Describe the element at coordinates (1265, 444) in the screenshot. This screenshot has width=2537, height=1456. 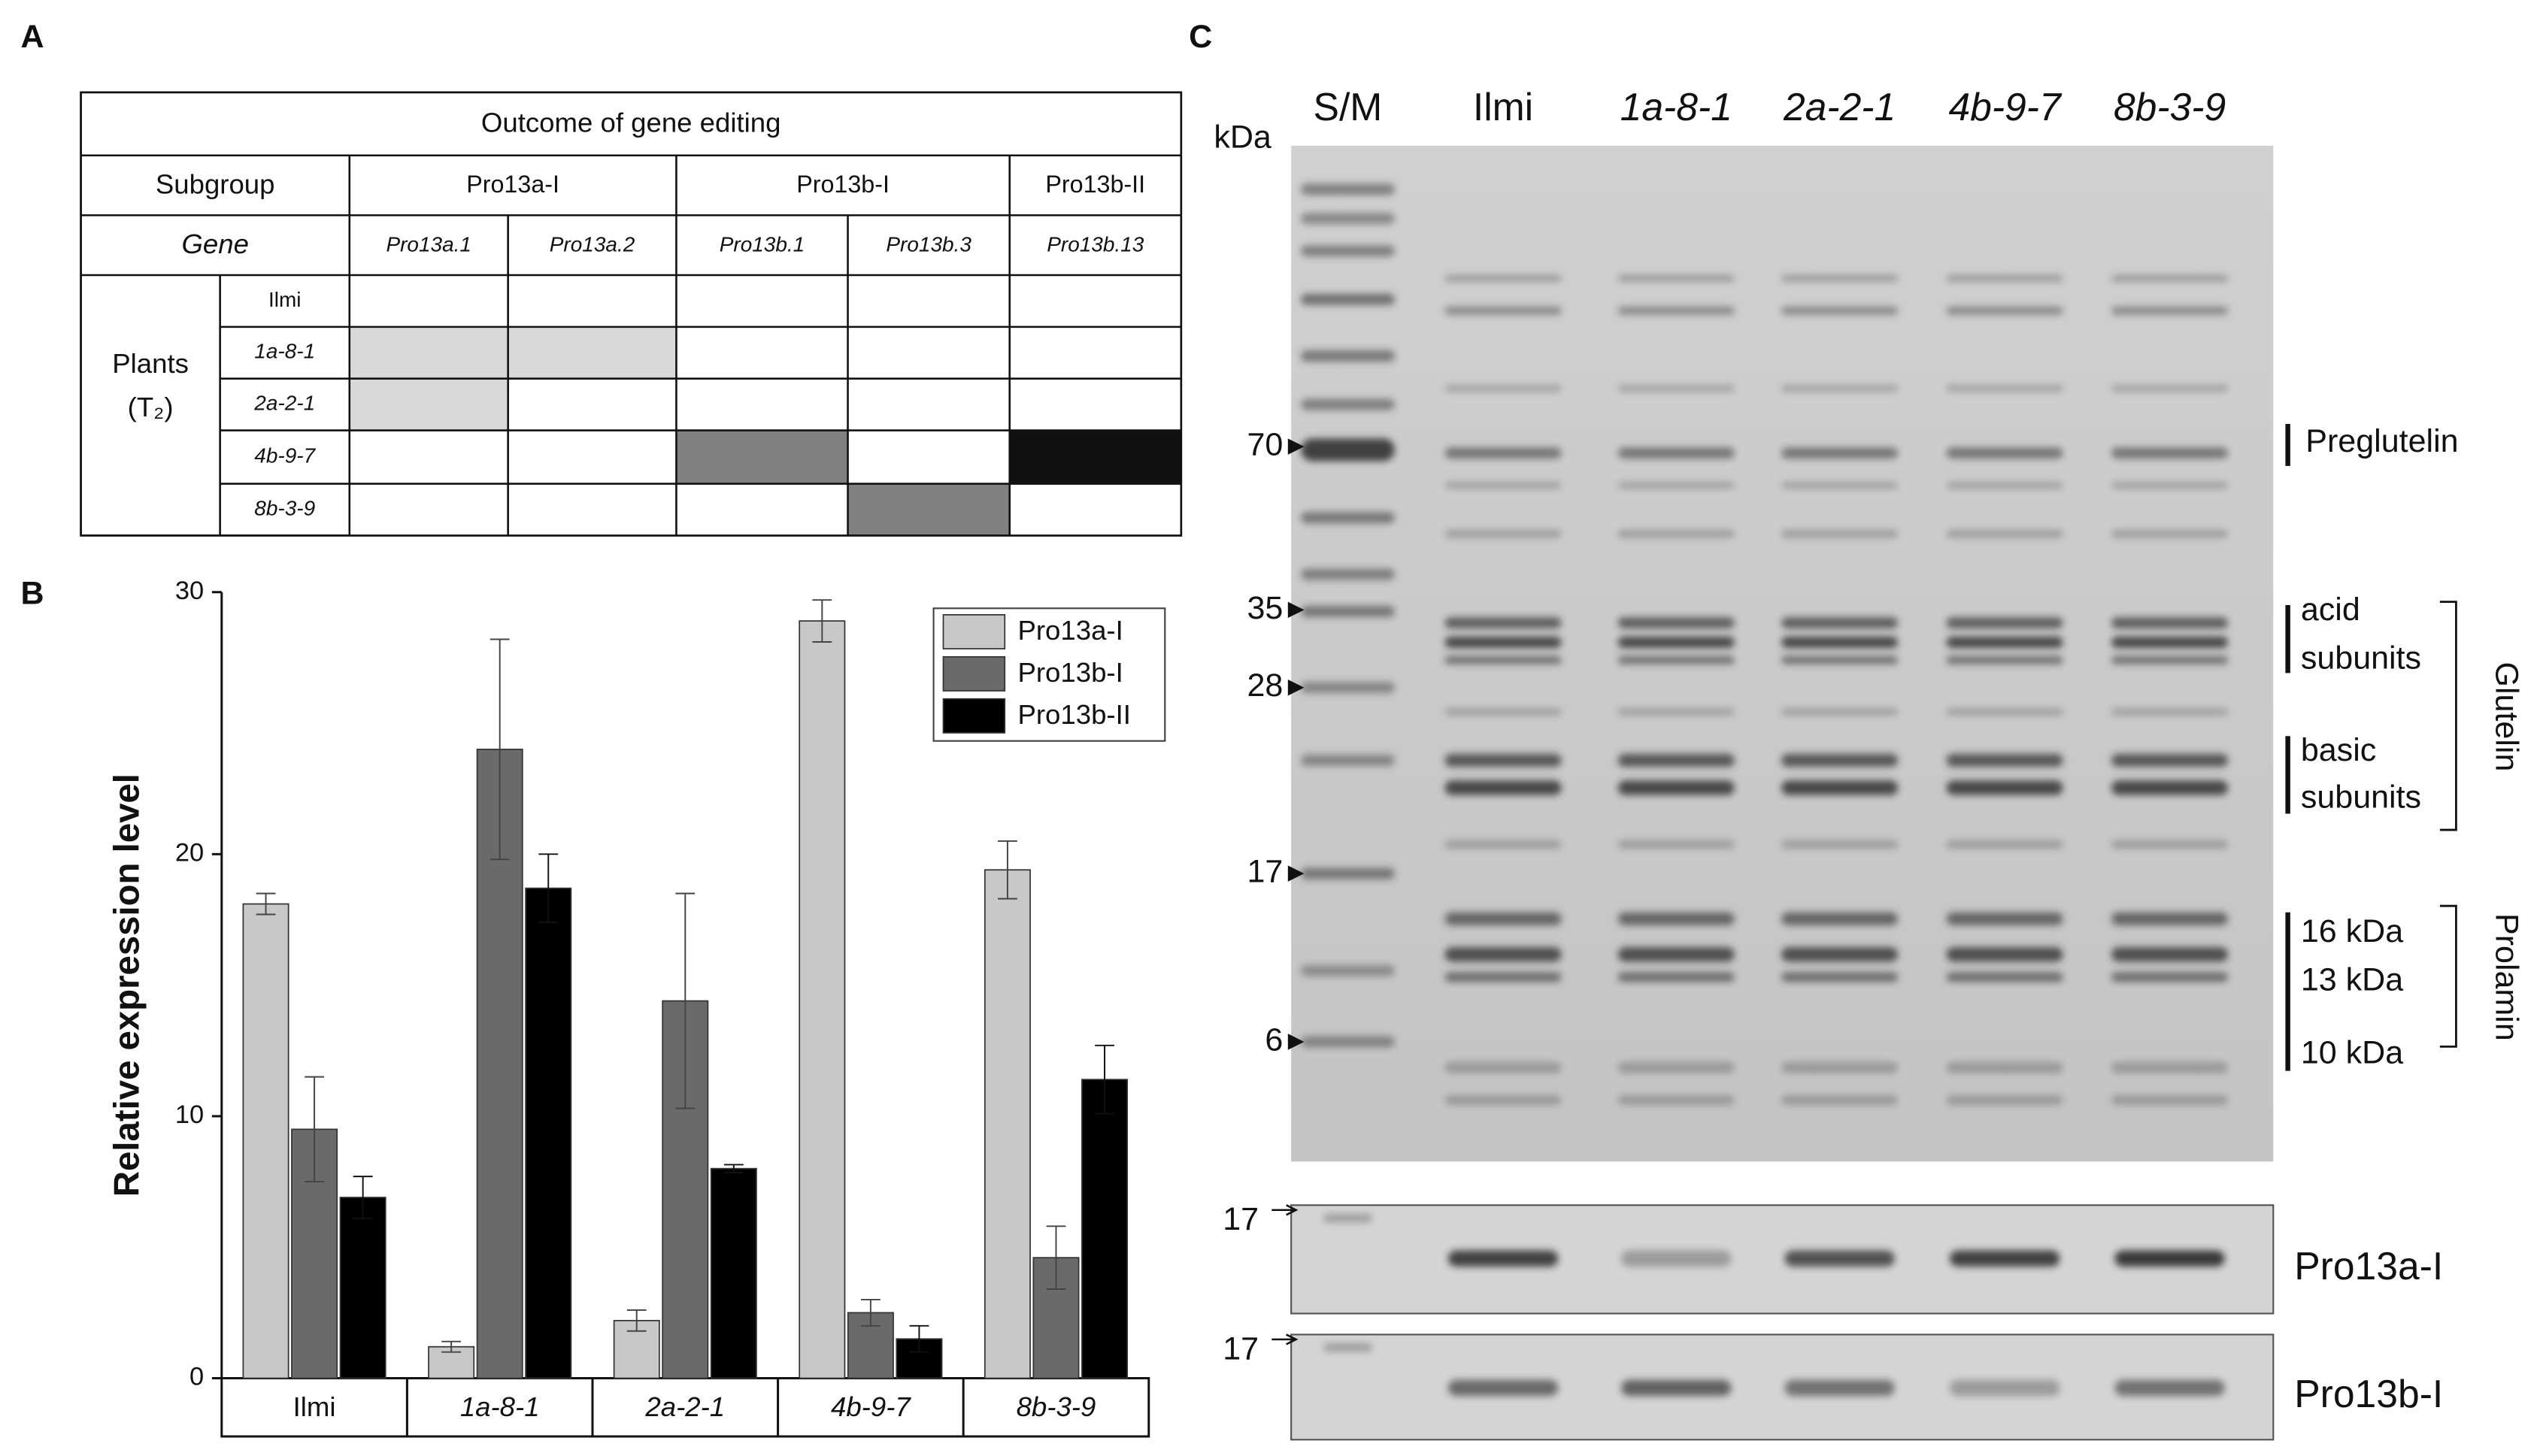
I see `marker-label: 70` at that location.